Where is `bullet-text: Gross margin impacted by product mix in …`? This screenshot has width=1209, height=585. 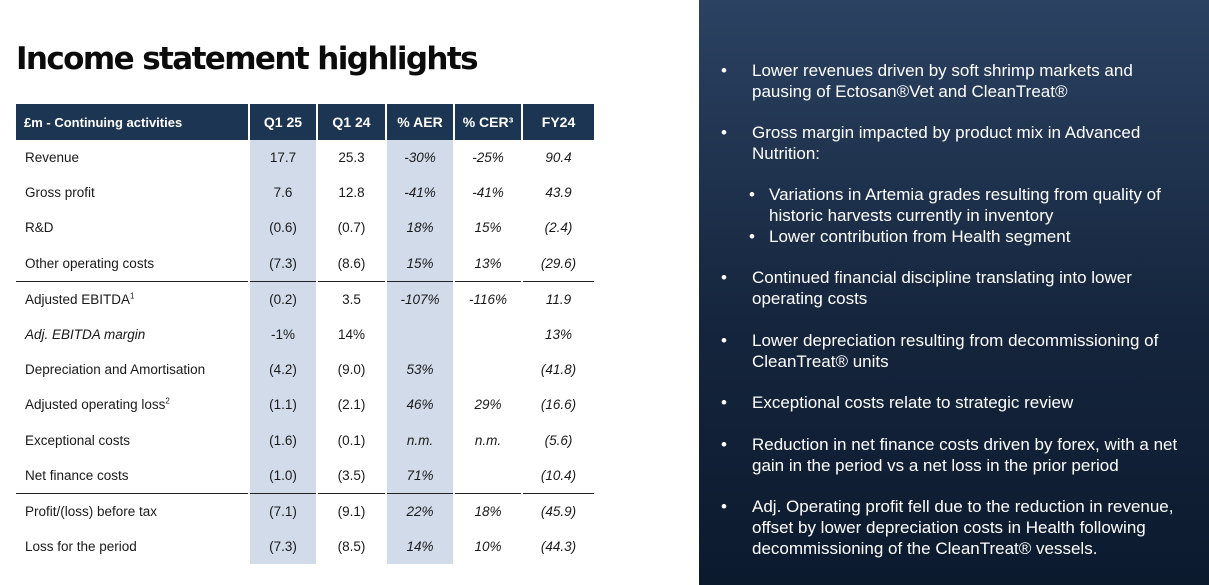 bullet-text: Gross margin impacted by product mix in … is located at coordinates (946, 143).